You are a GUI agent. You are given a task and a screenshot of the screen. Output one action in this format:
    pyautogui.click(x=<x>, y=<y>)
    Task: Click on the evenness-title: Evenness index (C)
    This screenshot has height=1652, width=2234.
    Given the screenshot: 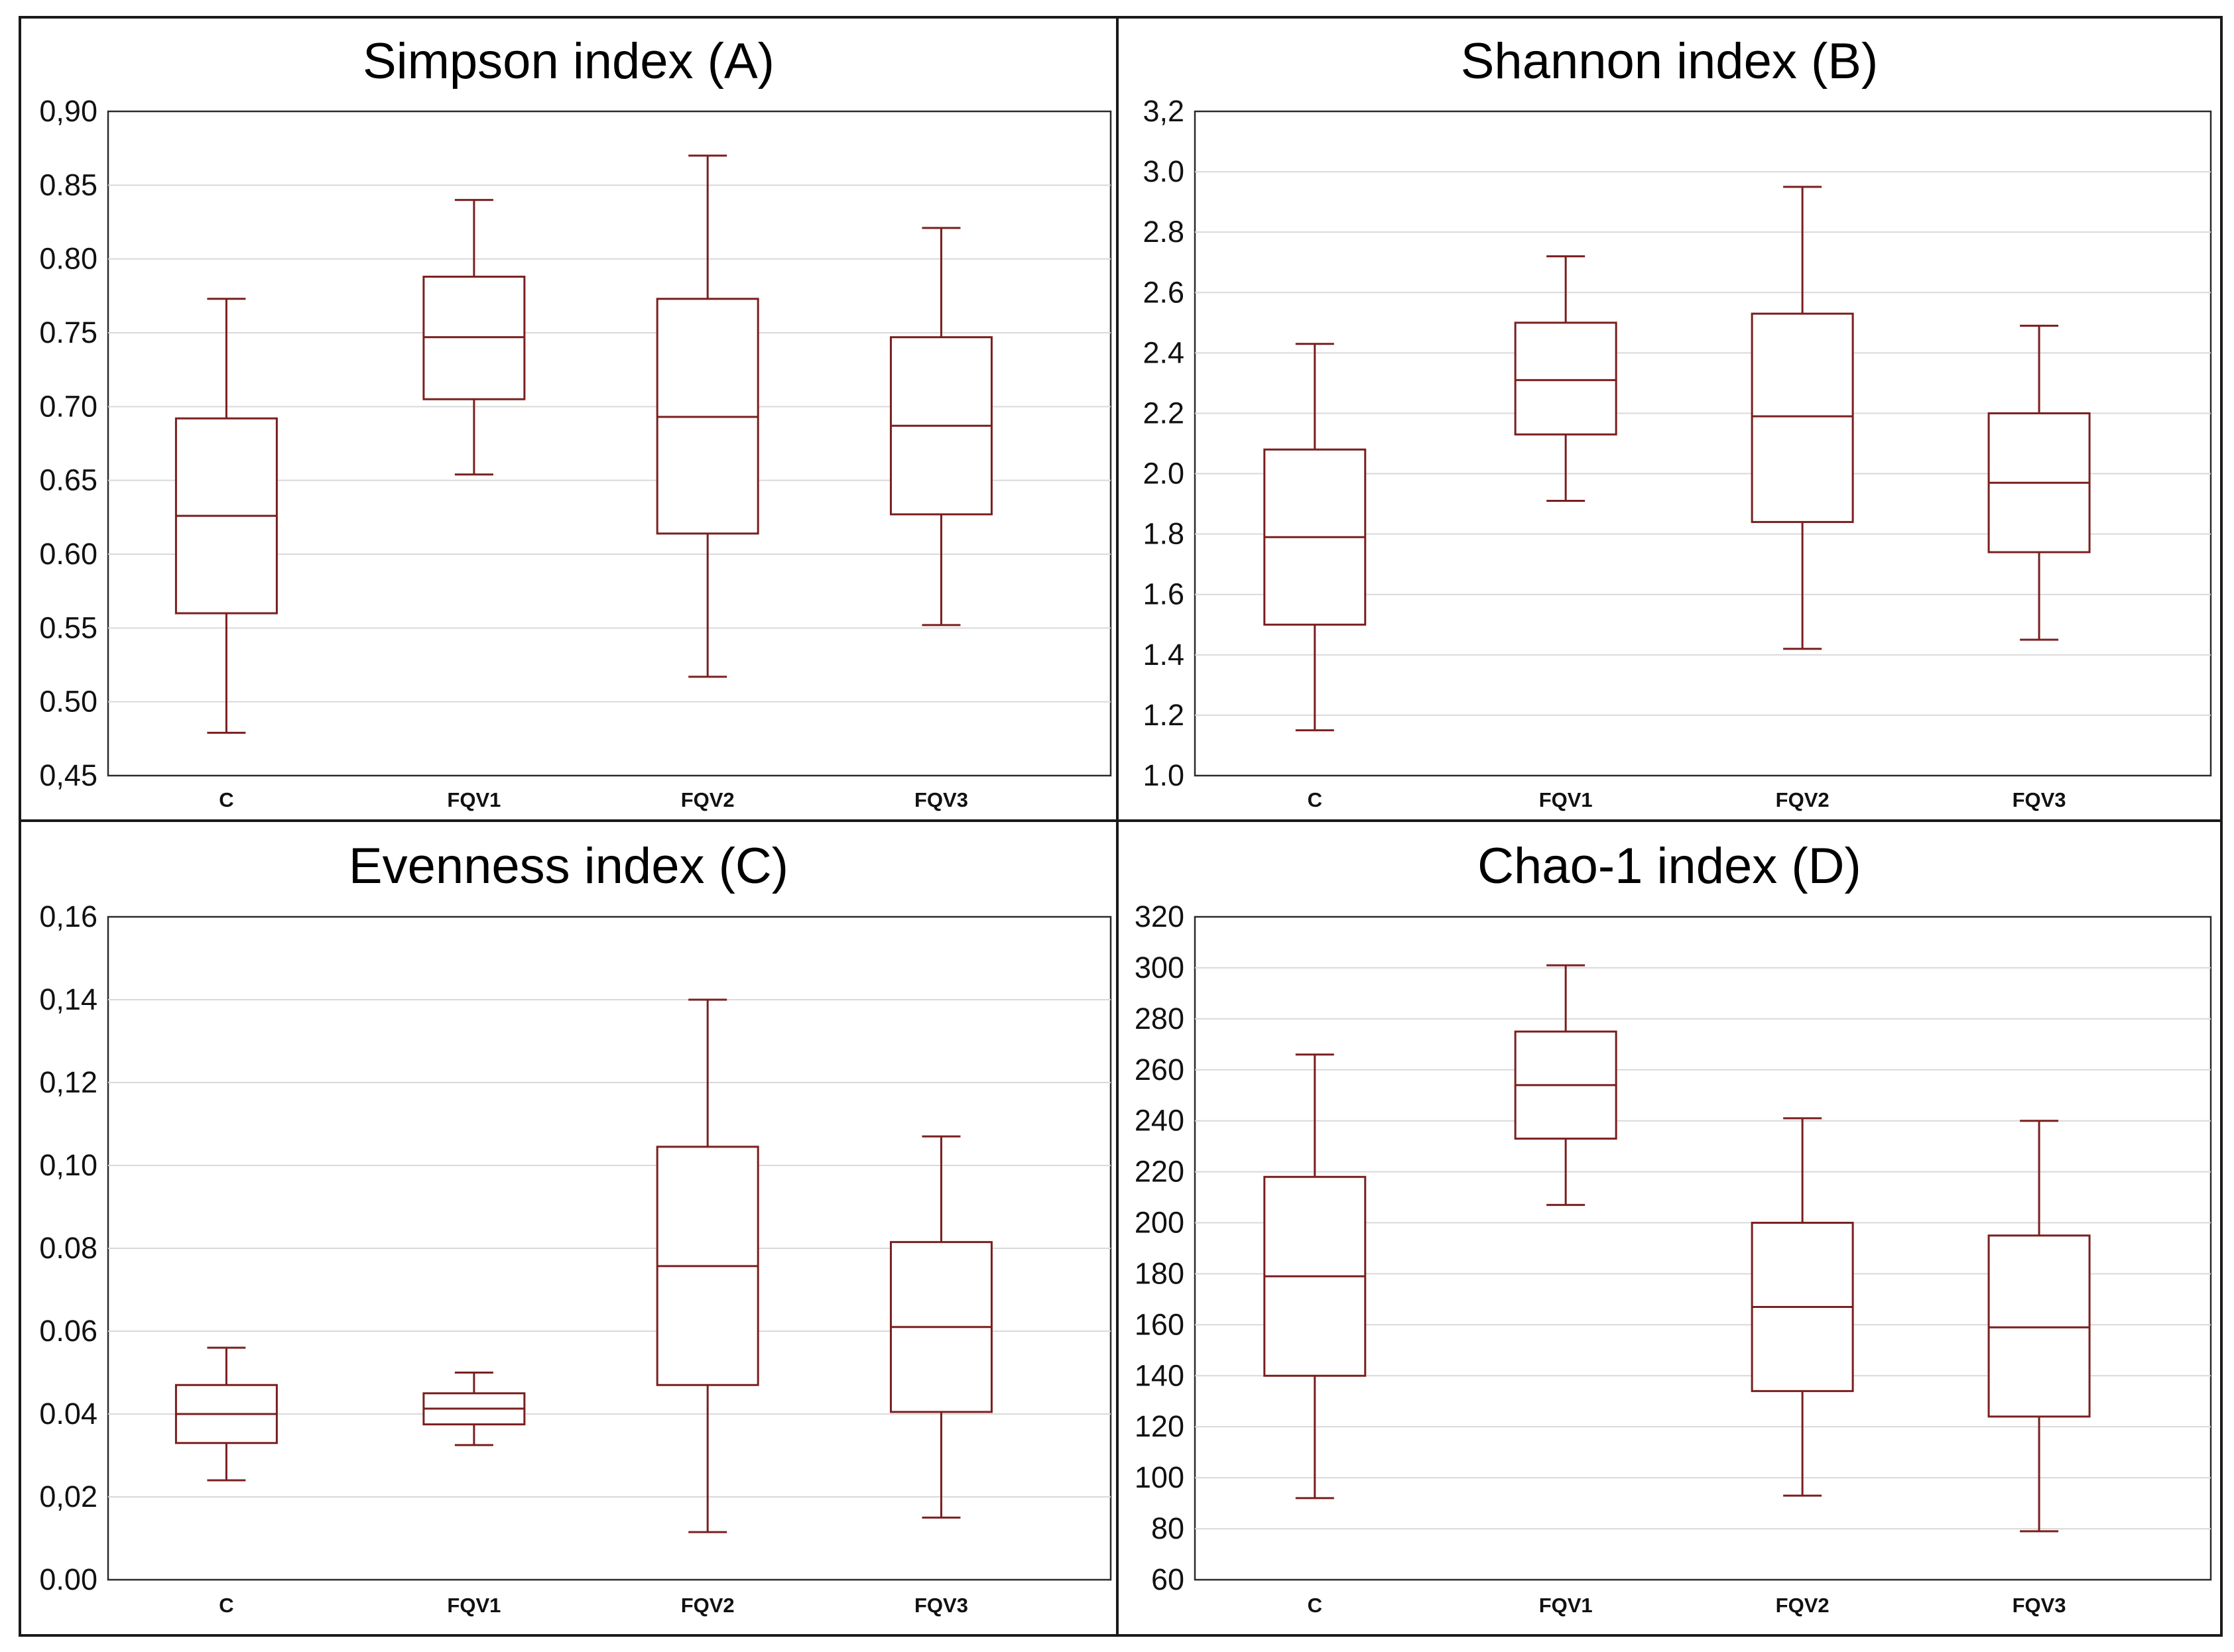 What is the action you would take?
    pyautogui.click(x=568, y=866)
    